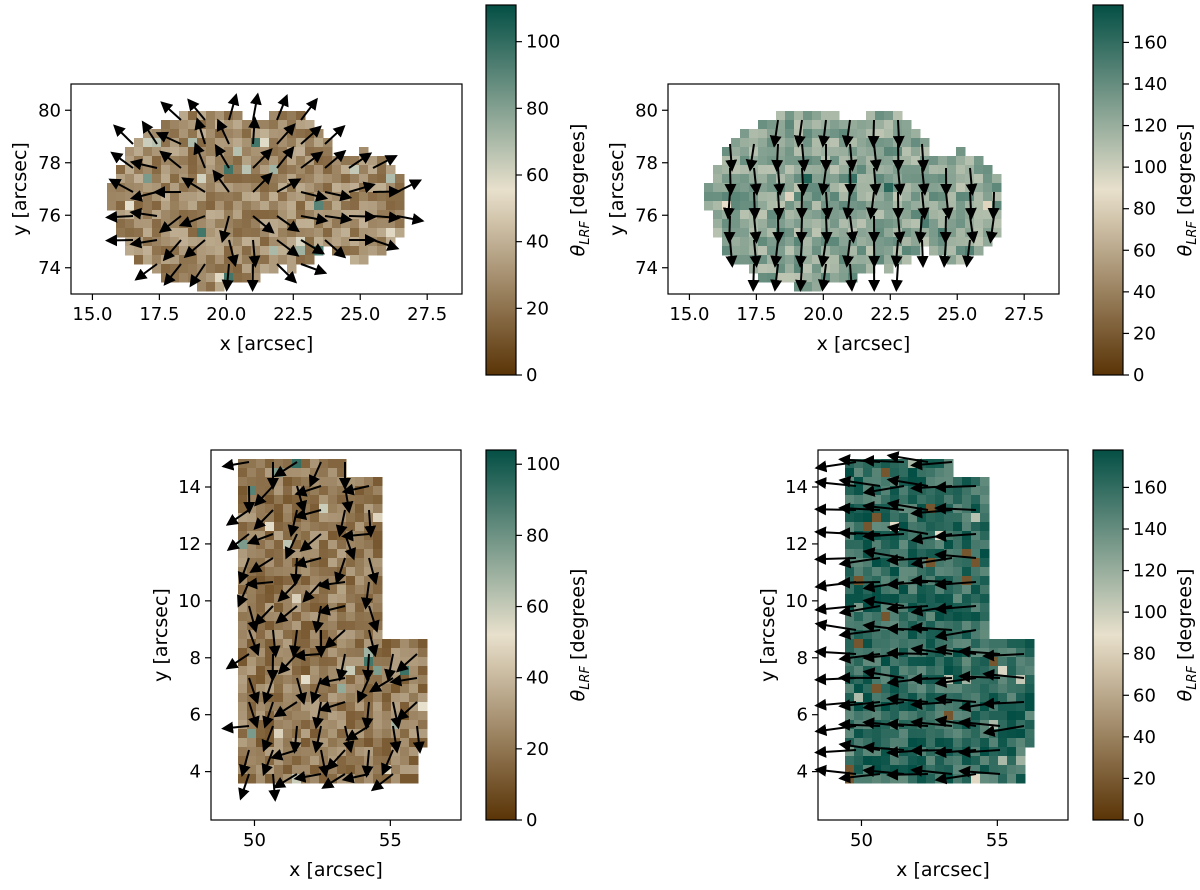  What do you see at coordinates (823, 314) in the screenshot?
I see `x-tick-label: 20.0` at bounding box center [823, 314].